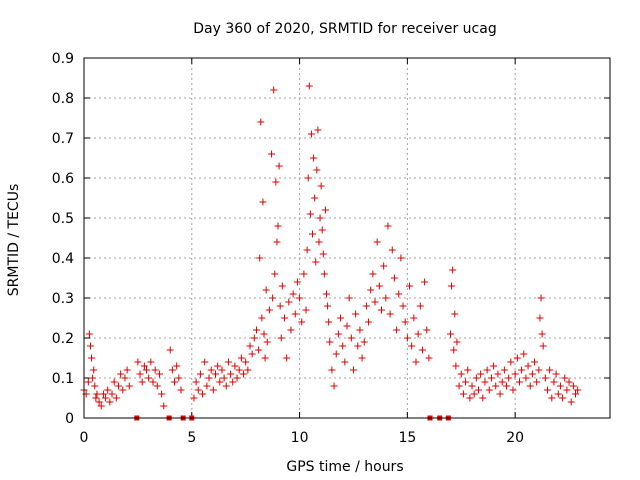 The width and height of the screenshot is (640, 480). Describe the element at coordinates (14, 240) in the screenshot. I see `y-axis-label: SRMTID / TECUs` at that location.